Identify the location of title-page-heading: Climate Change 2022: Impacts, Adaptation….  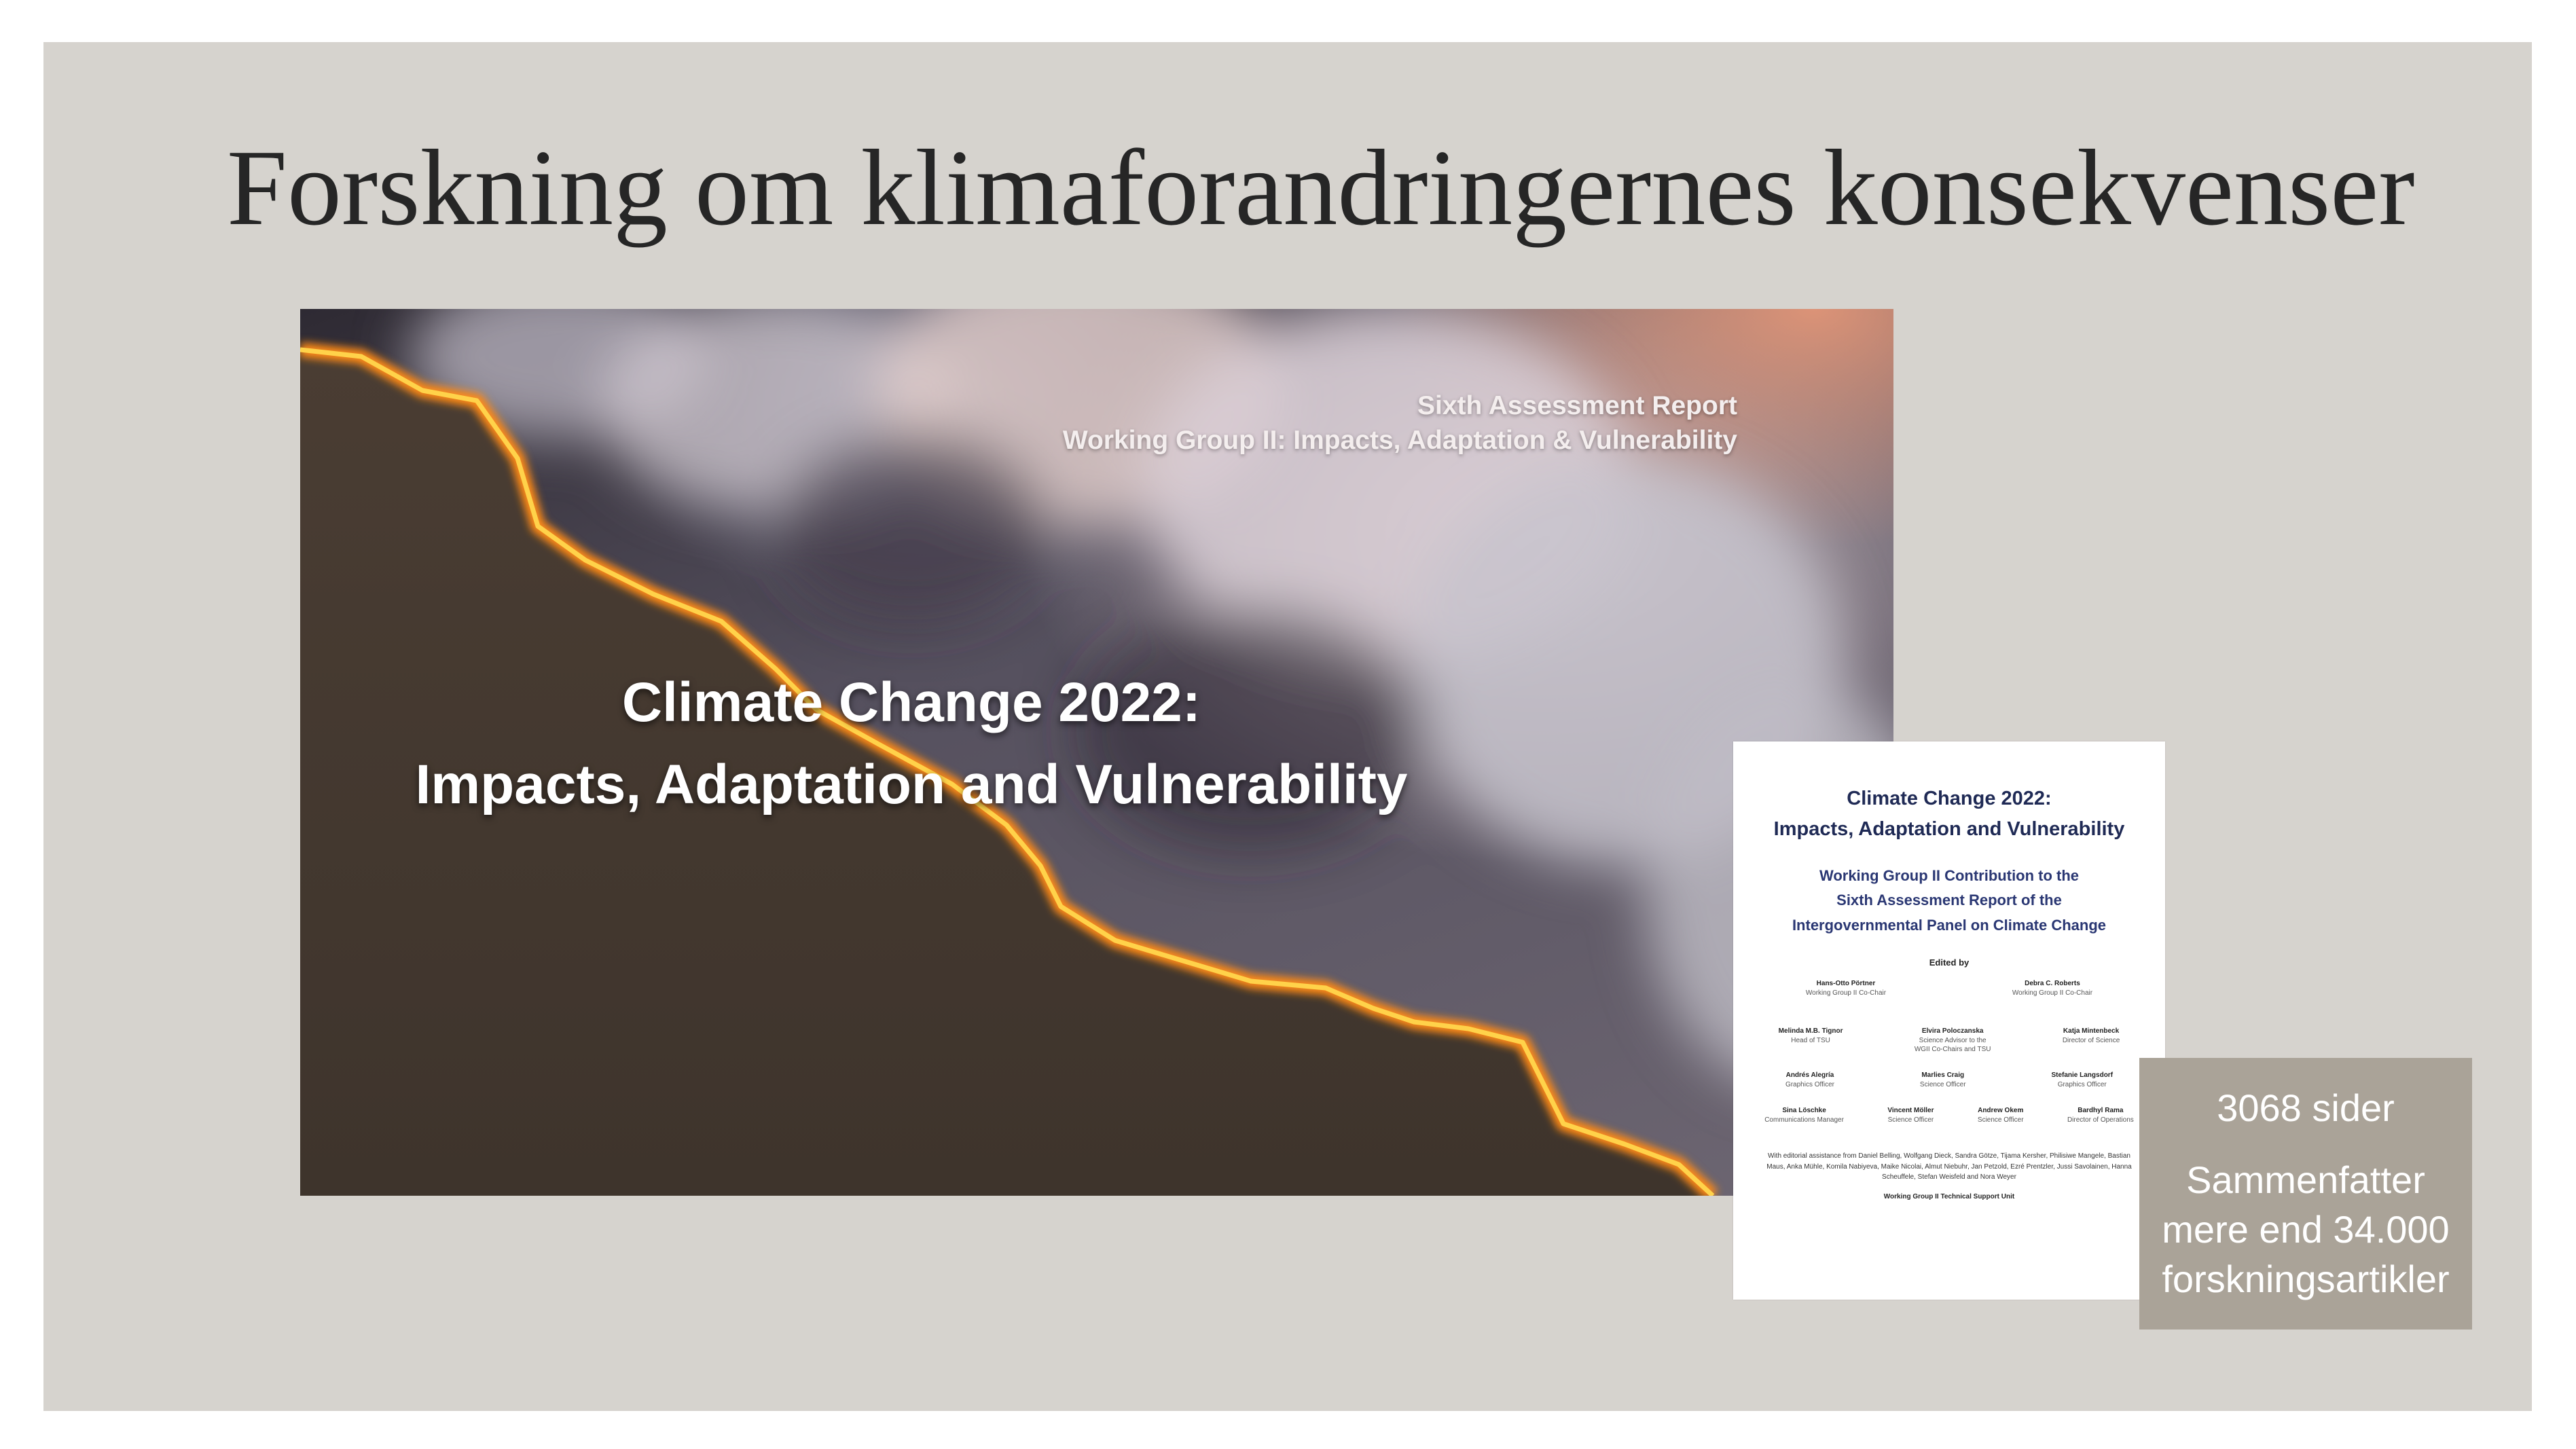
(1949, 814).